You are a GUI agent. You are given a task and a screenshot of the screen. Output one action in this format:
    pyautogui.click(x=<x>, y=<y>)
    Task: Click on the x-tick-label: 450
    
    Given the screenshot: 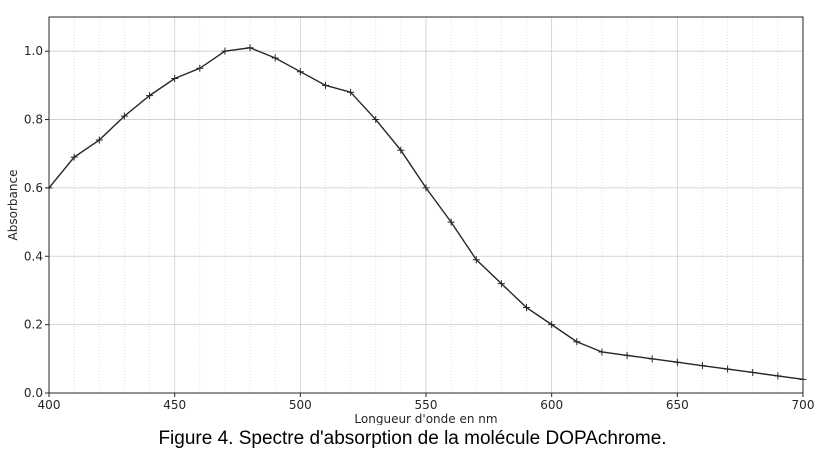 What is the action you would take?
    pyautogui.click(x=174, y=405)
    